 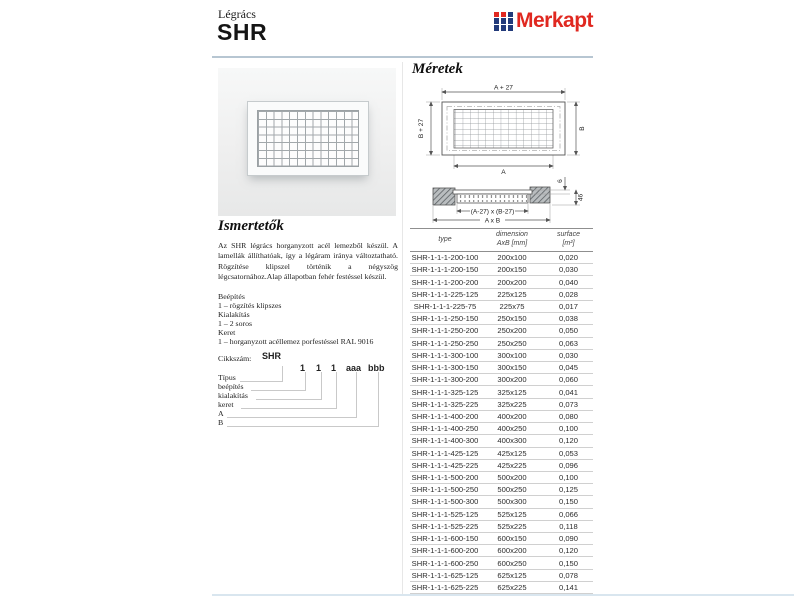 What do you see at coordinates (445, 478) in the screenshot?
I see `type-cell: SHR-1-1-1-500-200` at bounding box center [445, 478].